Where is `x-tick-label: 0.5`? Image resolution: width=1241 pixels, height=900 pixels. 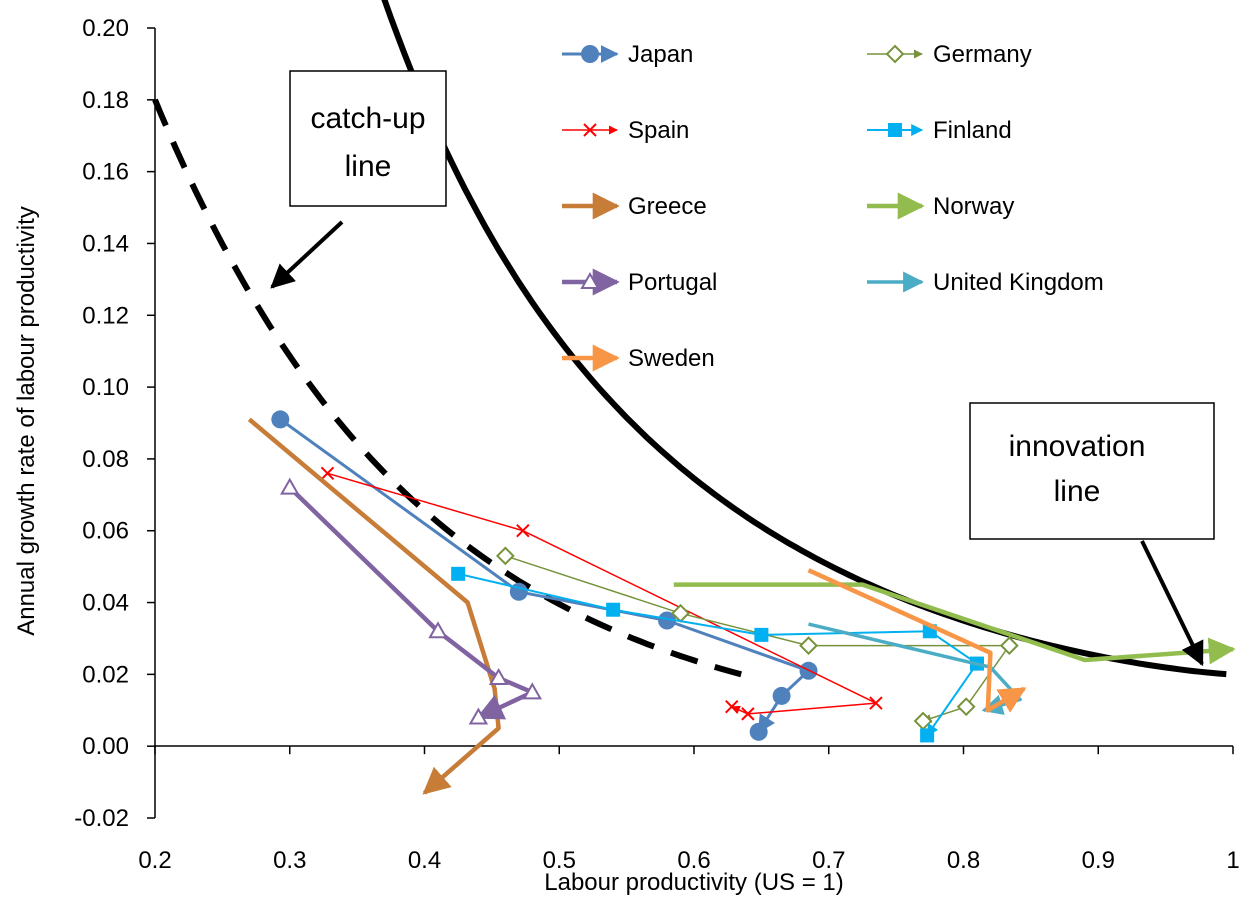 x-tick-label: 0.5 is located at coordinates (559, 860).